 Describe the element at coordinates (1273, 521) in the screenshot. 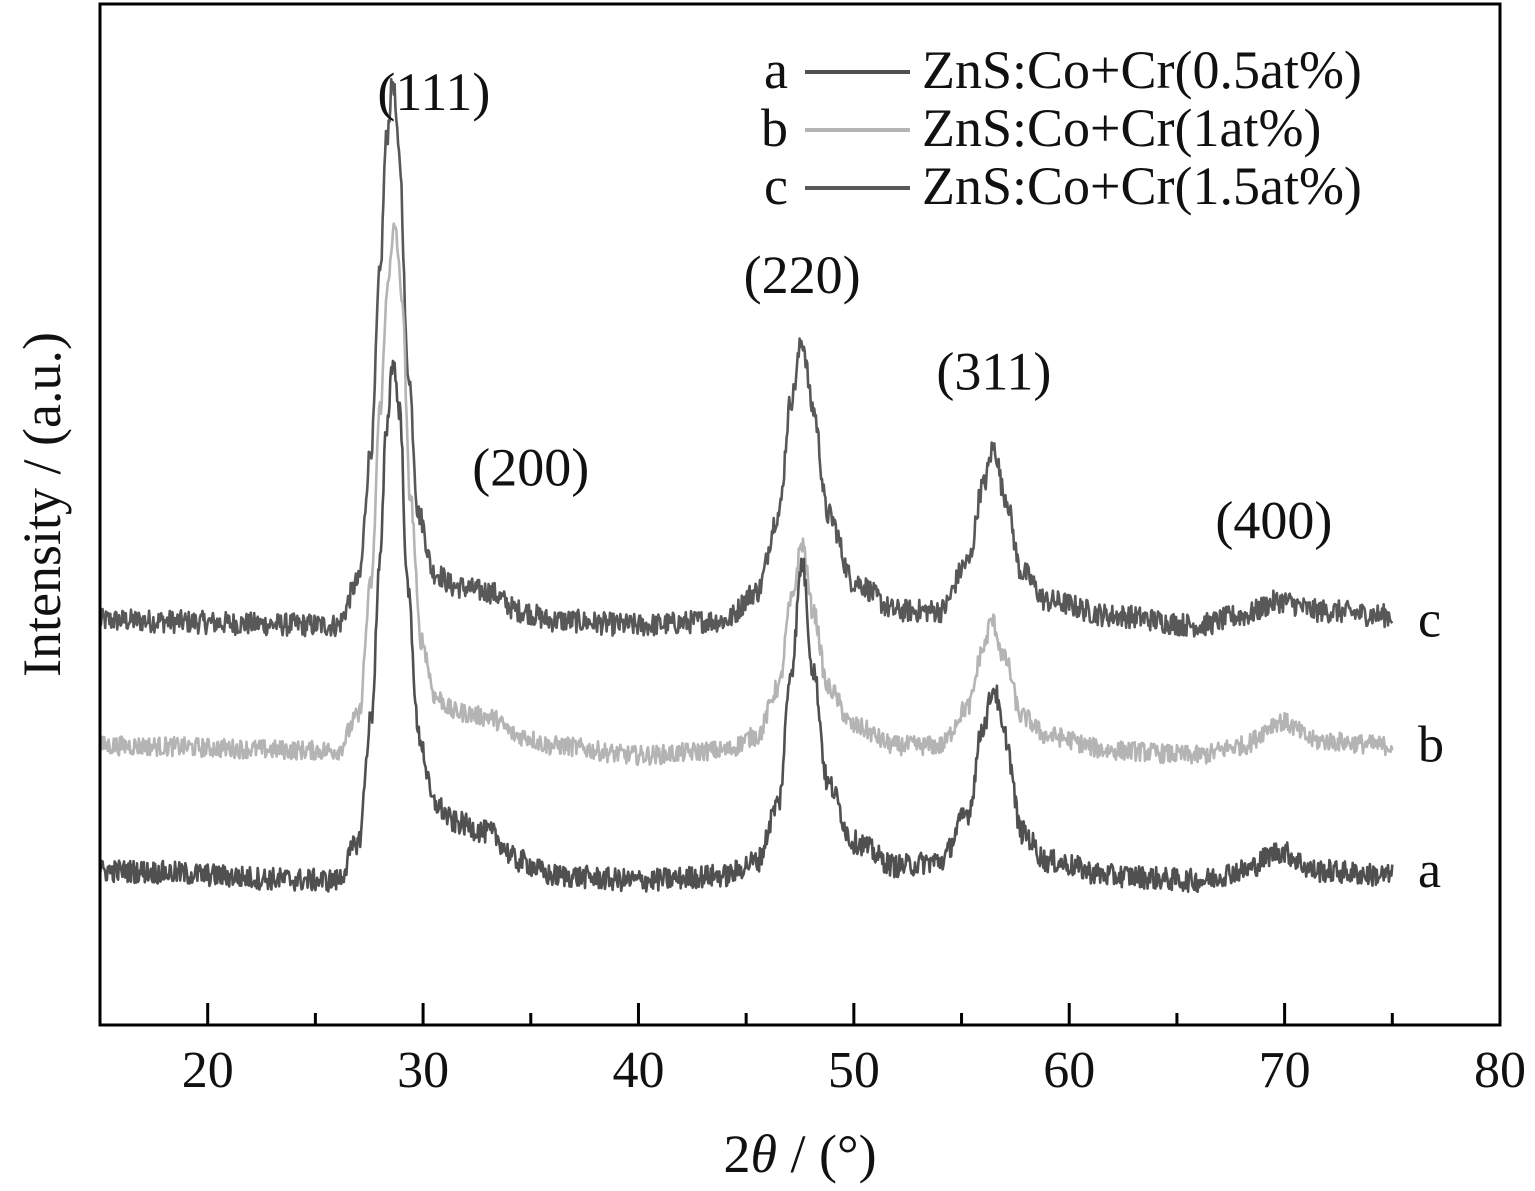

I see `peak-label: (400)` at that location.